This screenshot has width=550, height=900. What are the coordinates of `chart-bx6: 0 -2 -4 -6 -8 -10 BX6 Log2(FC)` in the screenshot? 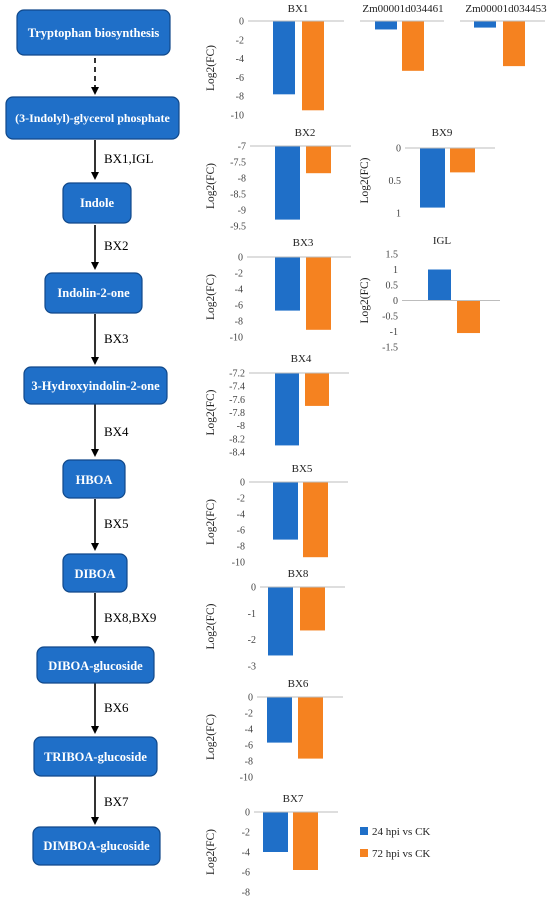 It's located at (274, 731).